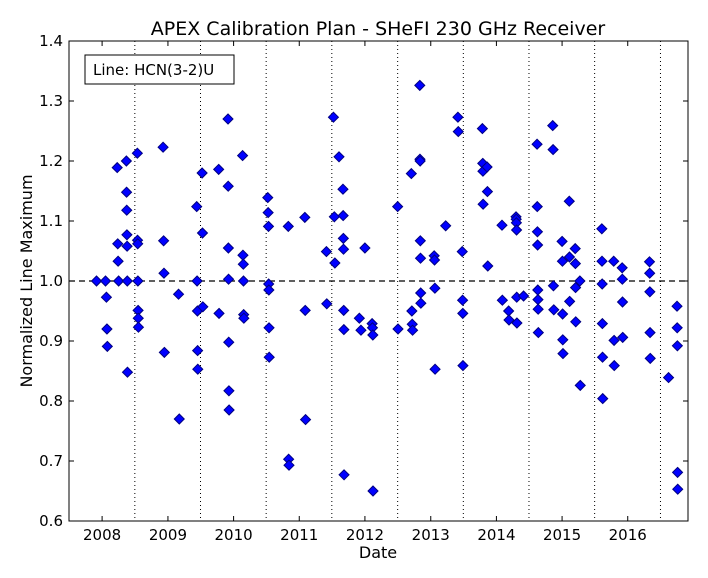 This screenshot has width=708, height=578. I want to click on y-tick-label: 0.6, so click(51, 521).